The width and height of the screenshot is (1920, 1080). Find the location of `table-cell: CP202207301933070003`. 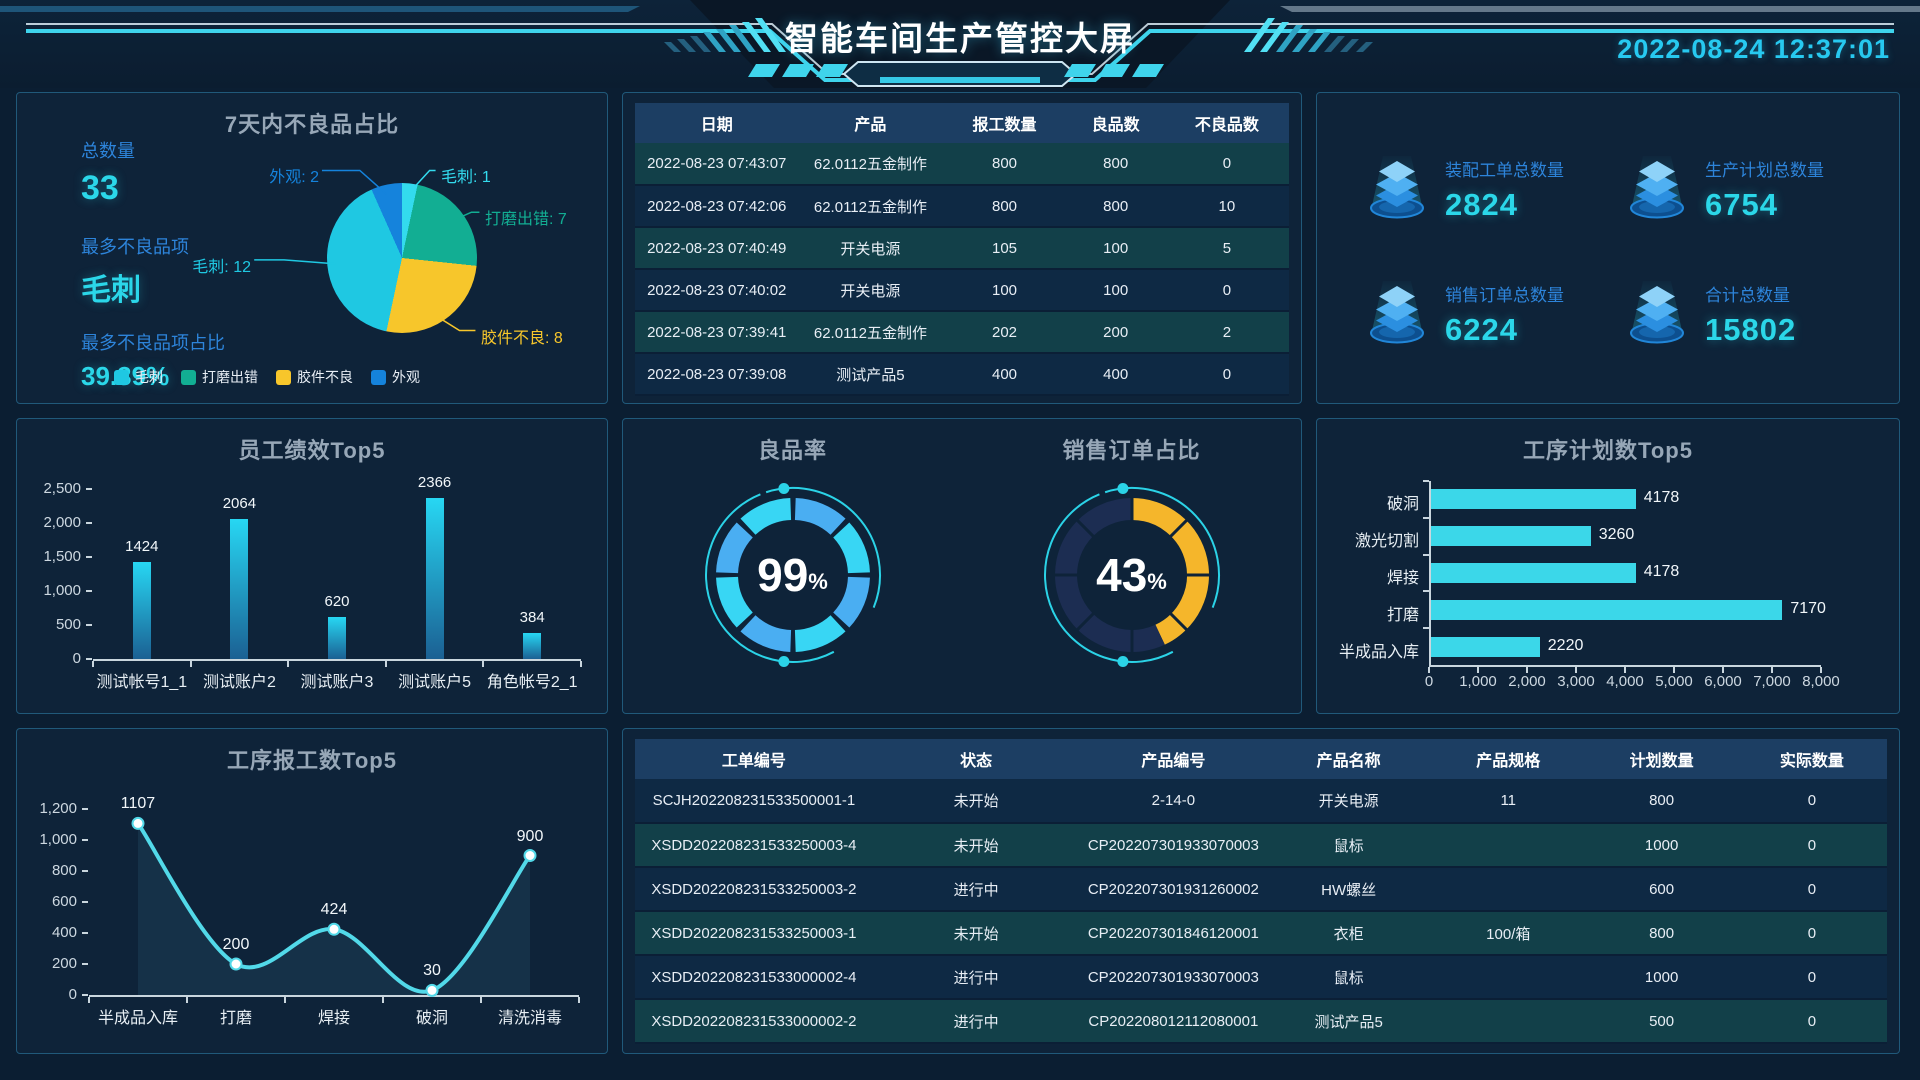

table-cell: CP202207301933070003 is located at coordinates (1173, 977).